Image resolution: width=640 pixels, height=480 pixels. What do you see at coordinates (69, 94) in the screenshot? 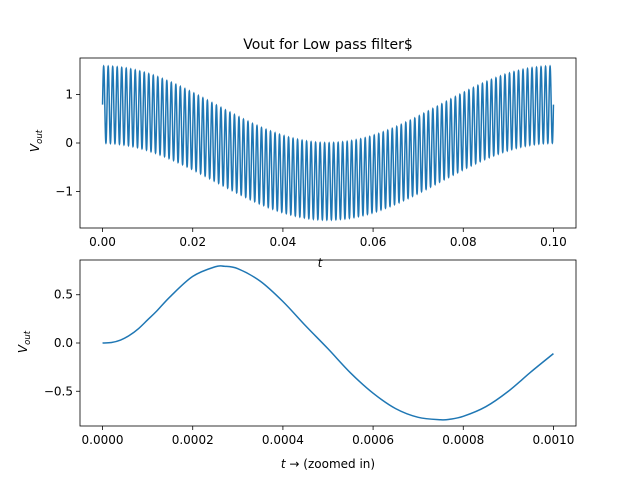
I see `top-y-tick-label: 1` at bounding box center [69, 94].